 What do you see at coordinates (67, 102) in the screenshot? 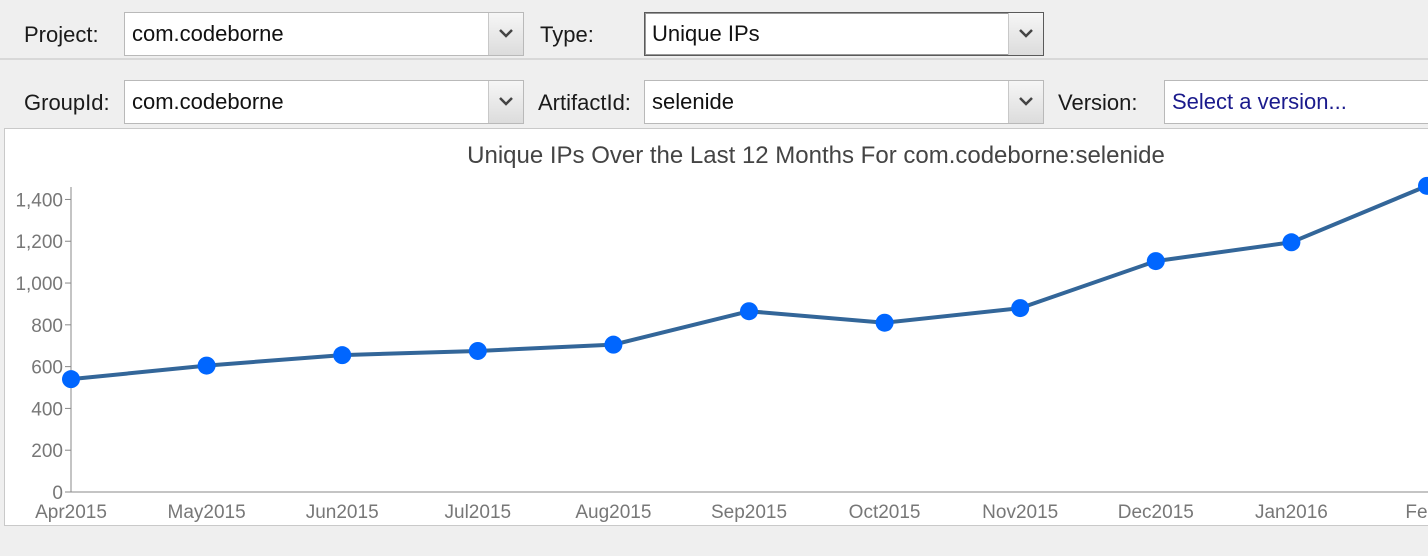
I see `group-id-label: GroupId:` at bounding box center [67, 102].